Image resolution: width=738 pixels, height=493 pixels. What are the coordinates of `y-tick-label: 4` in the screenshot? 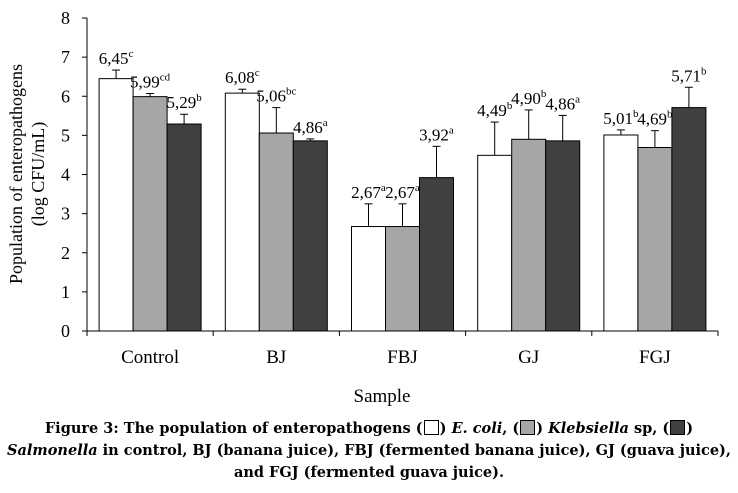 It's located at (65, 175).